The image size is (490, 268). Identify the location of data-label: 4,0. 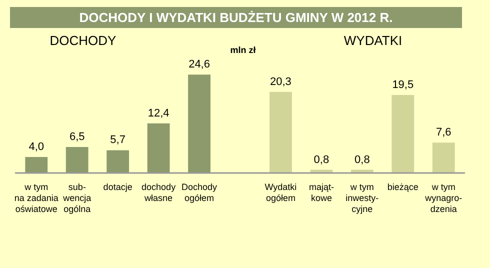
(36, 147).